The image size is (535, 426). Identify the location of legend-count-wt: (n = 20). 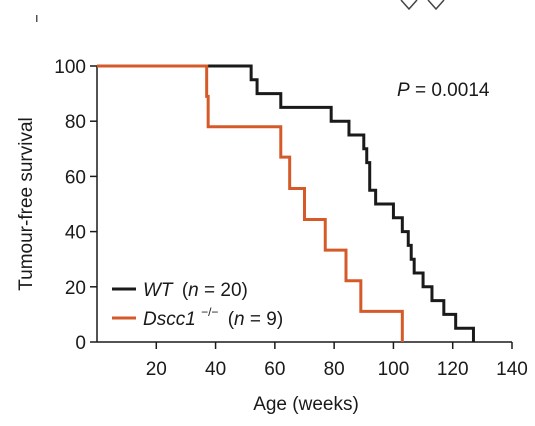
(215, 290).